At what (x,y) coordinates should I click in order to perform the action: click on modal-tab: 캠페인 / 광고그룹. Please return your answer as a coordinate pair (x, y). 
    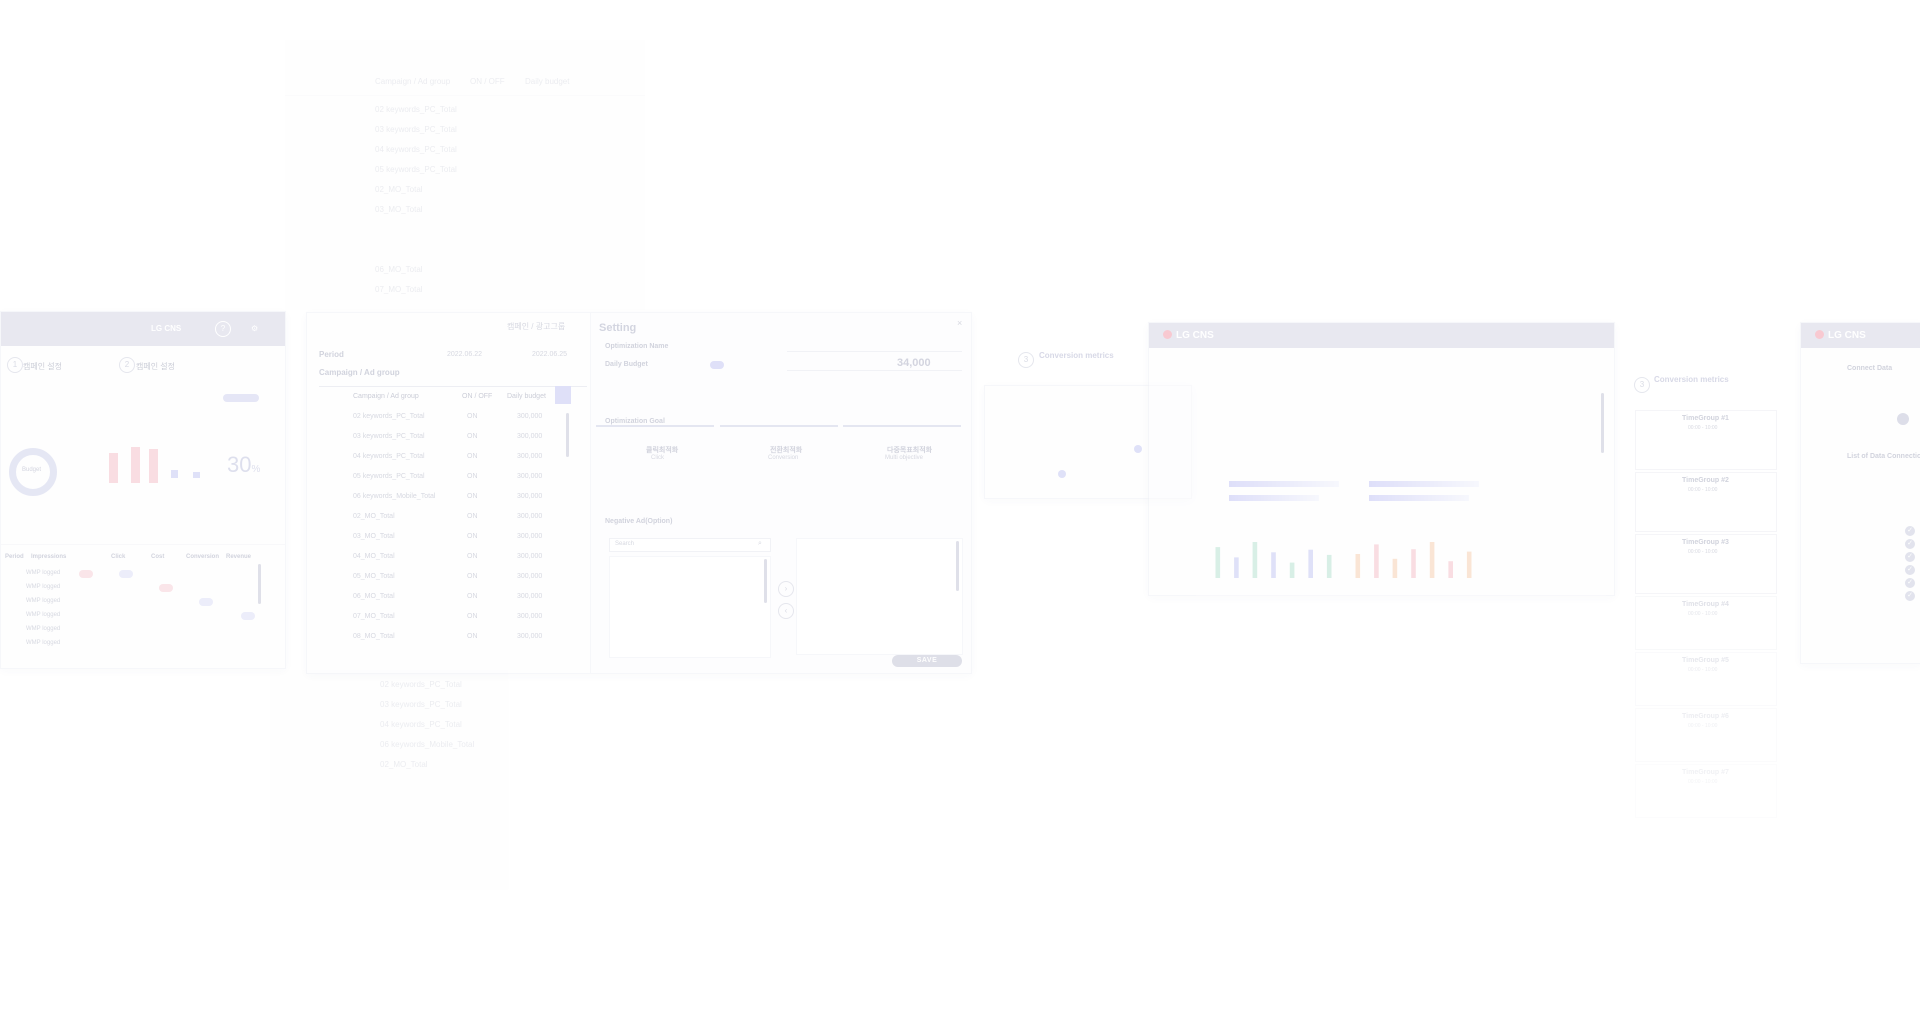
    Looking at the image, I should click on (536, 326).